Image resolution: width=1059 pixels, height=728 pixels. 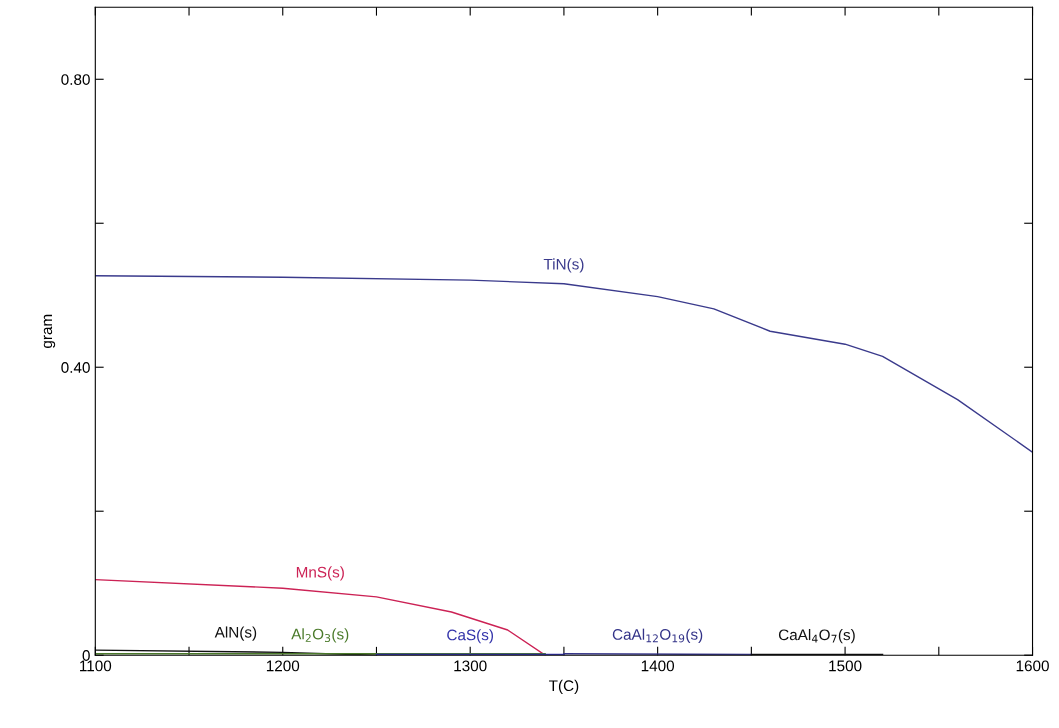 What do you see at coordinates (320, 573) in the screenshot?
I see `series-label: MnS(s)` at bounding box center [320, 573].